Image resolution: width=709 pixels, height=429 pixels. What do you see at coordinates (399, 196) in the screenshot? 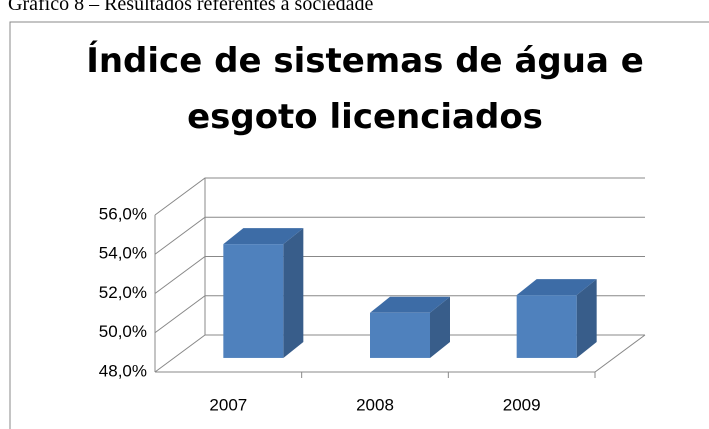
I see `grid-line` at bounding box center [399, 196].